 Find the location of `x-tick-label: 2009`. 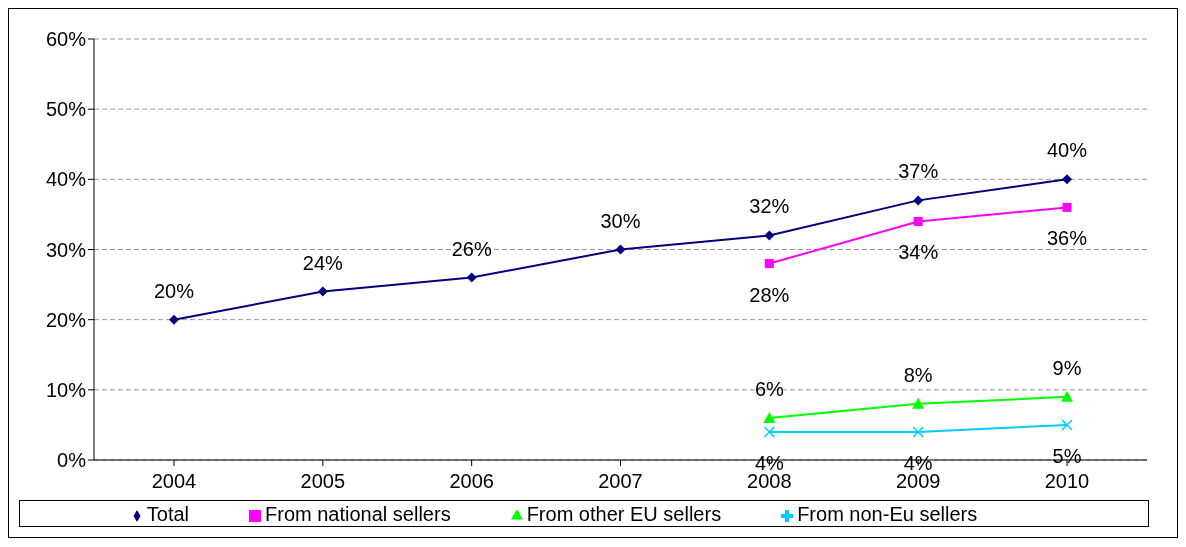

x-tick-label: 2009 is located at coordinates (918, 481).